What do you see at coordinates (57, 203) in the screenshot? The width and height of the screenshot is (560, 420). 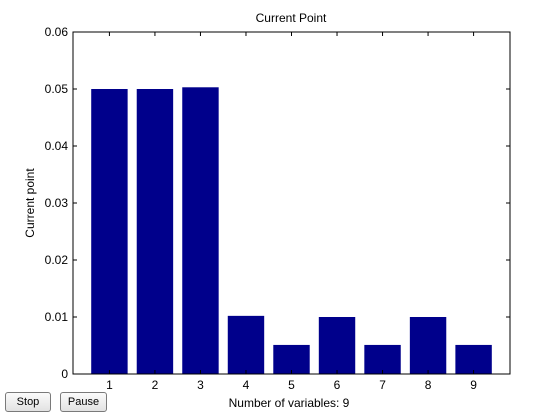 I see `y-tick-label: 0.03` at bounding box center [57, 203].